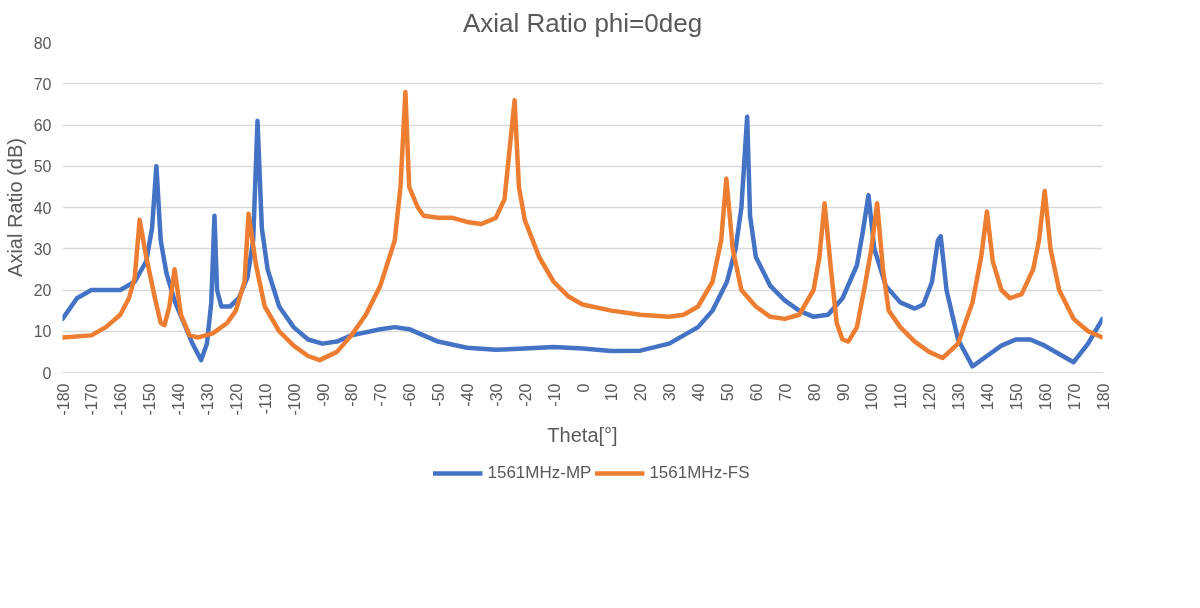  Describe the element at coordinates (670, 392) in the screenshot. I see `x-tick-label: 30` at that location.